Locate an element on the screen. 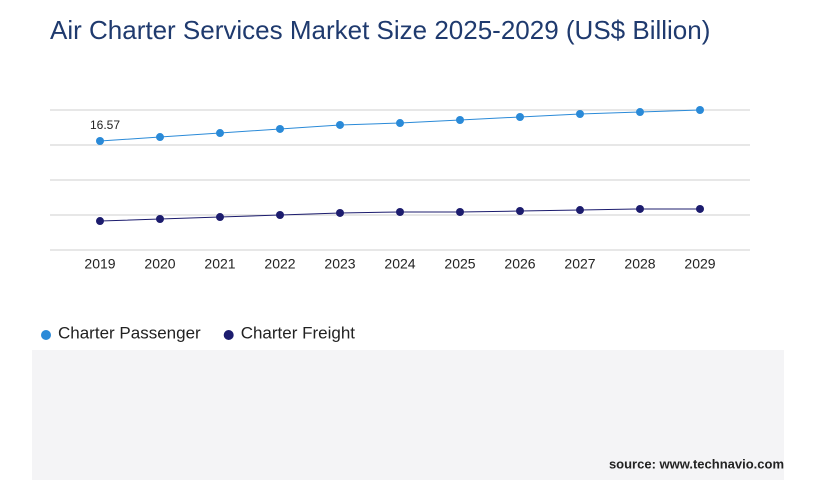 This screenshot has width=816, height=480. data-label: 16.57 is located at coordinates (105, 125).